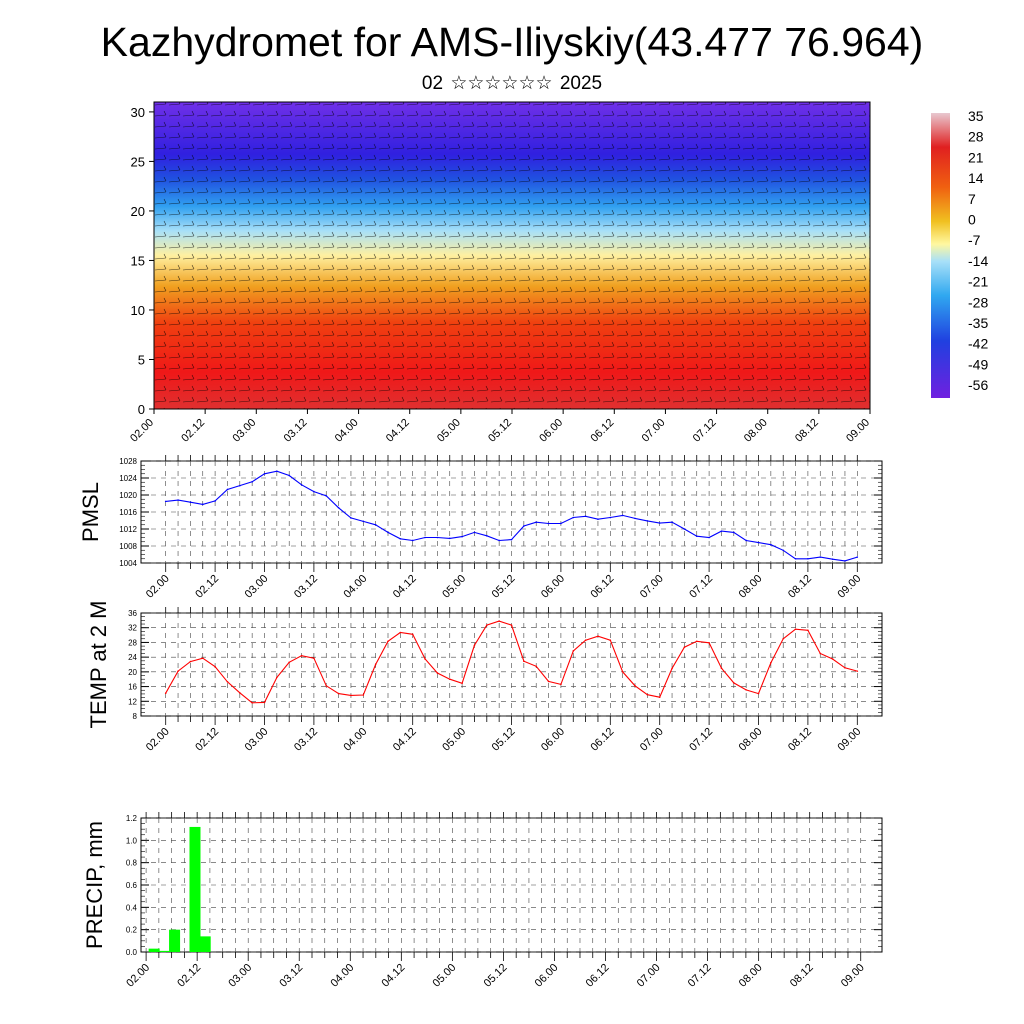 This screenshot has width=1024, height=1024. I want to click on g-precip-ytick-label: 0.6, so click(132, 885).